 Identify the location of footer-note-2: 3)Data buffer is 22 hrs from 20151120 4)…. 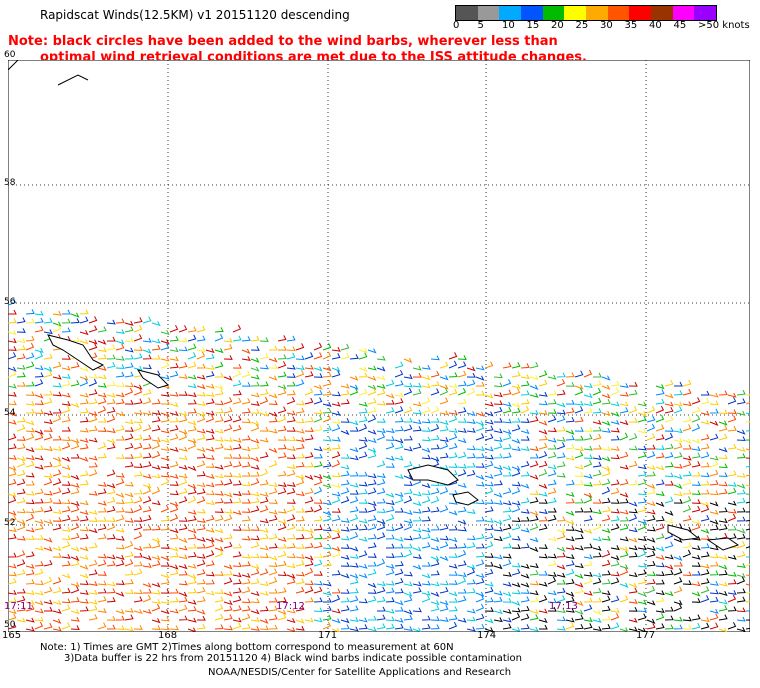
(293, 658).